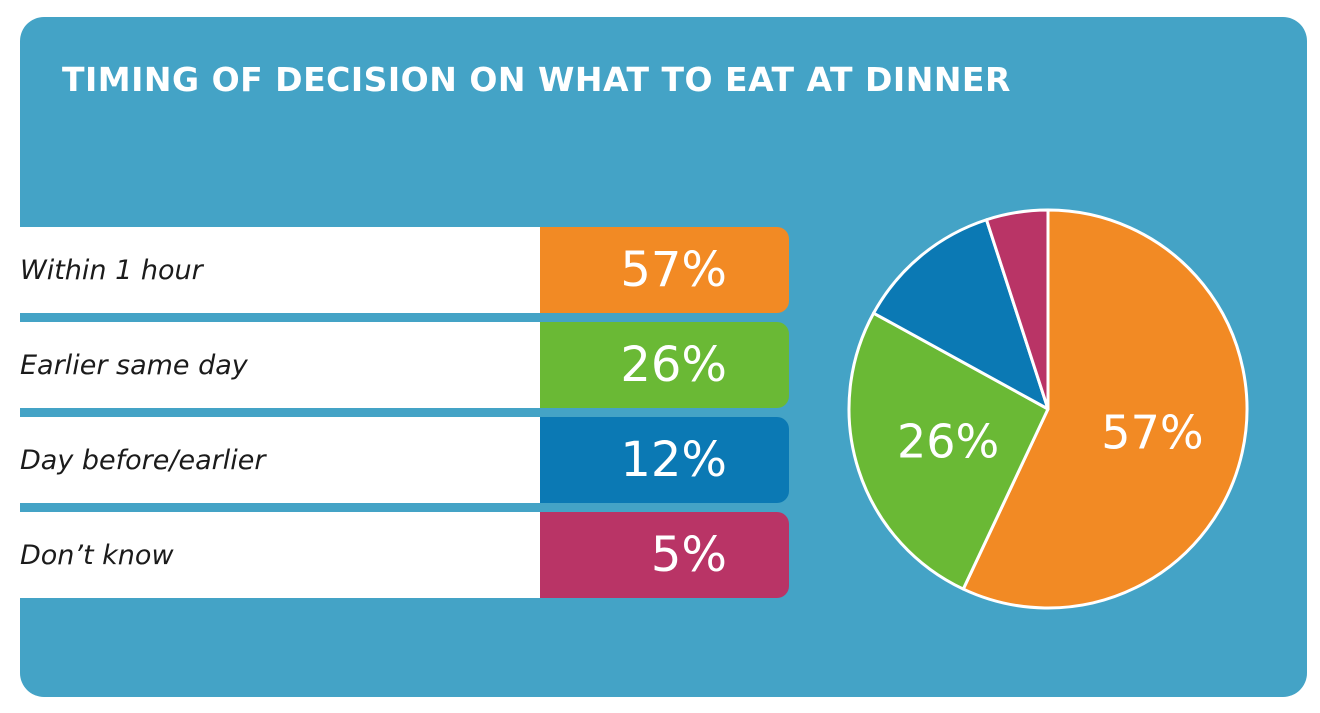 This screenshot has width=1320, height=713. I want to click on legend-value-dont-know: 5%, so click(664, 555).